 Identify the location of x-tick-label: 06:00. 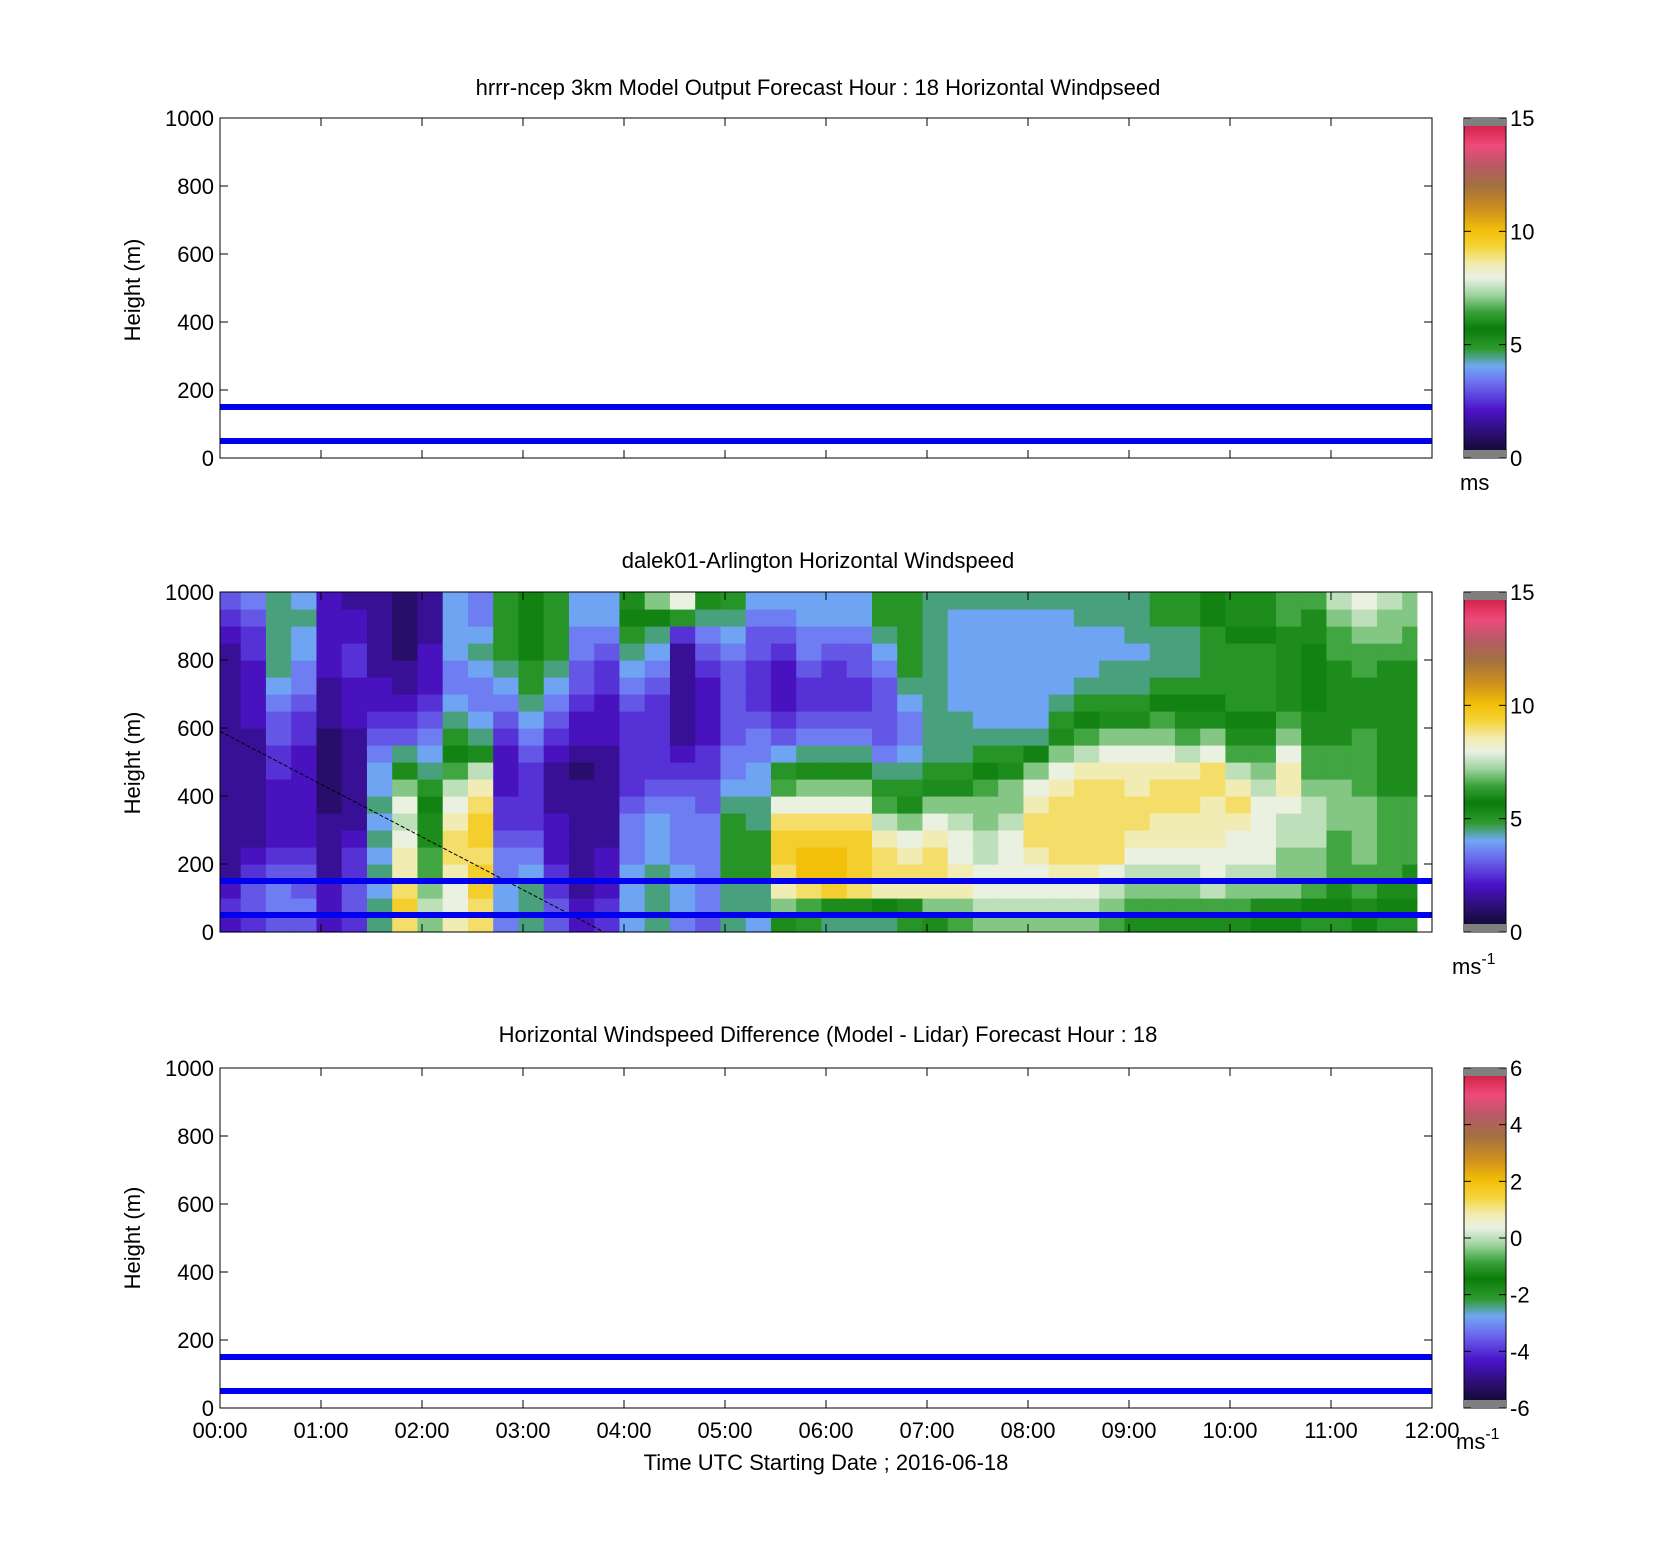
(825, 1430).